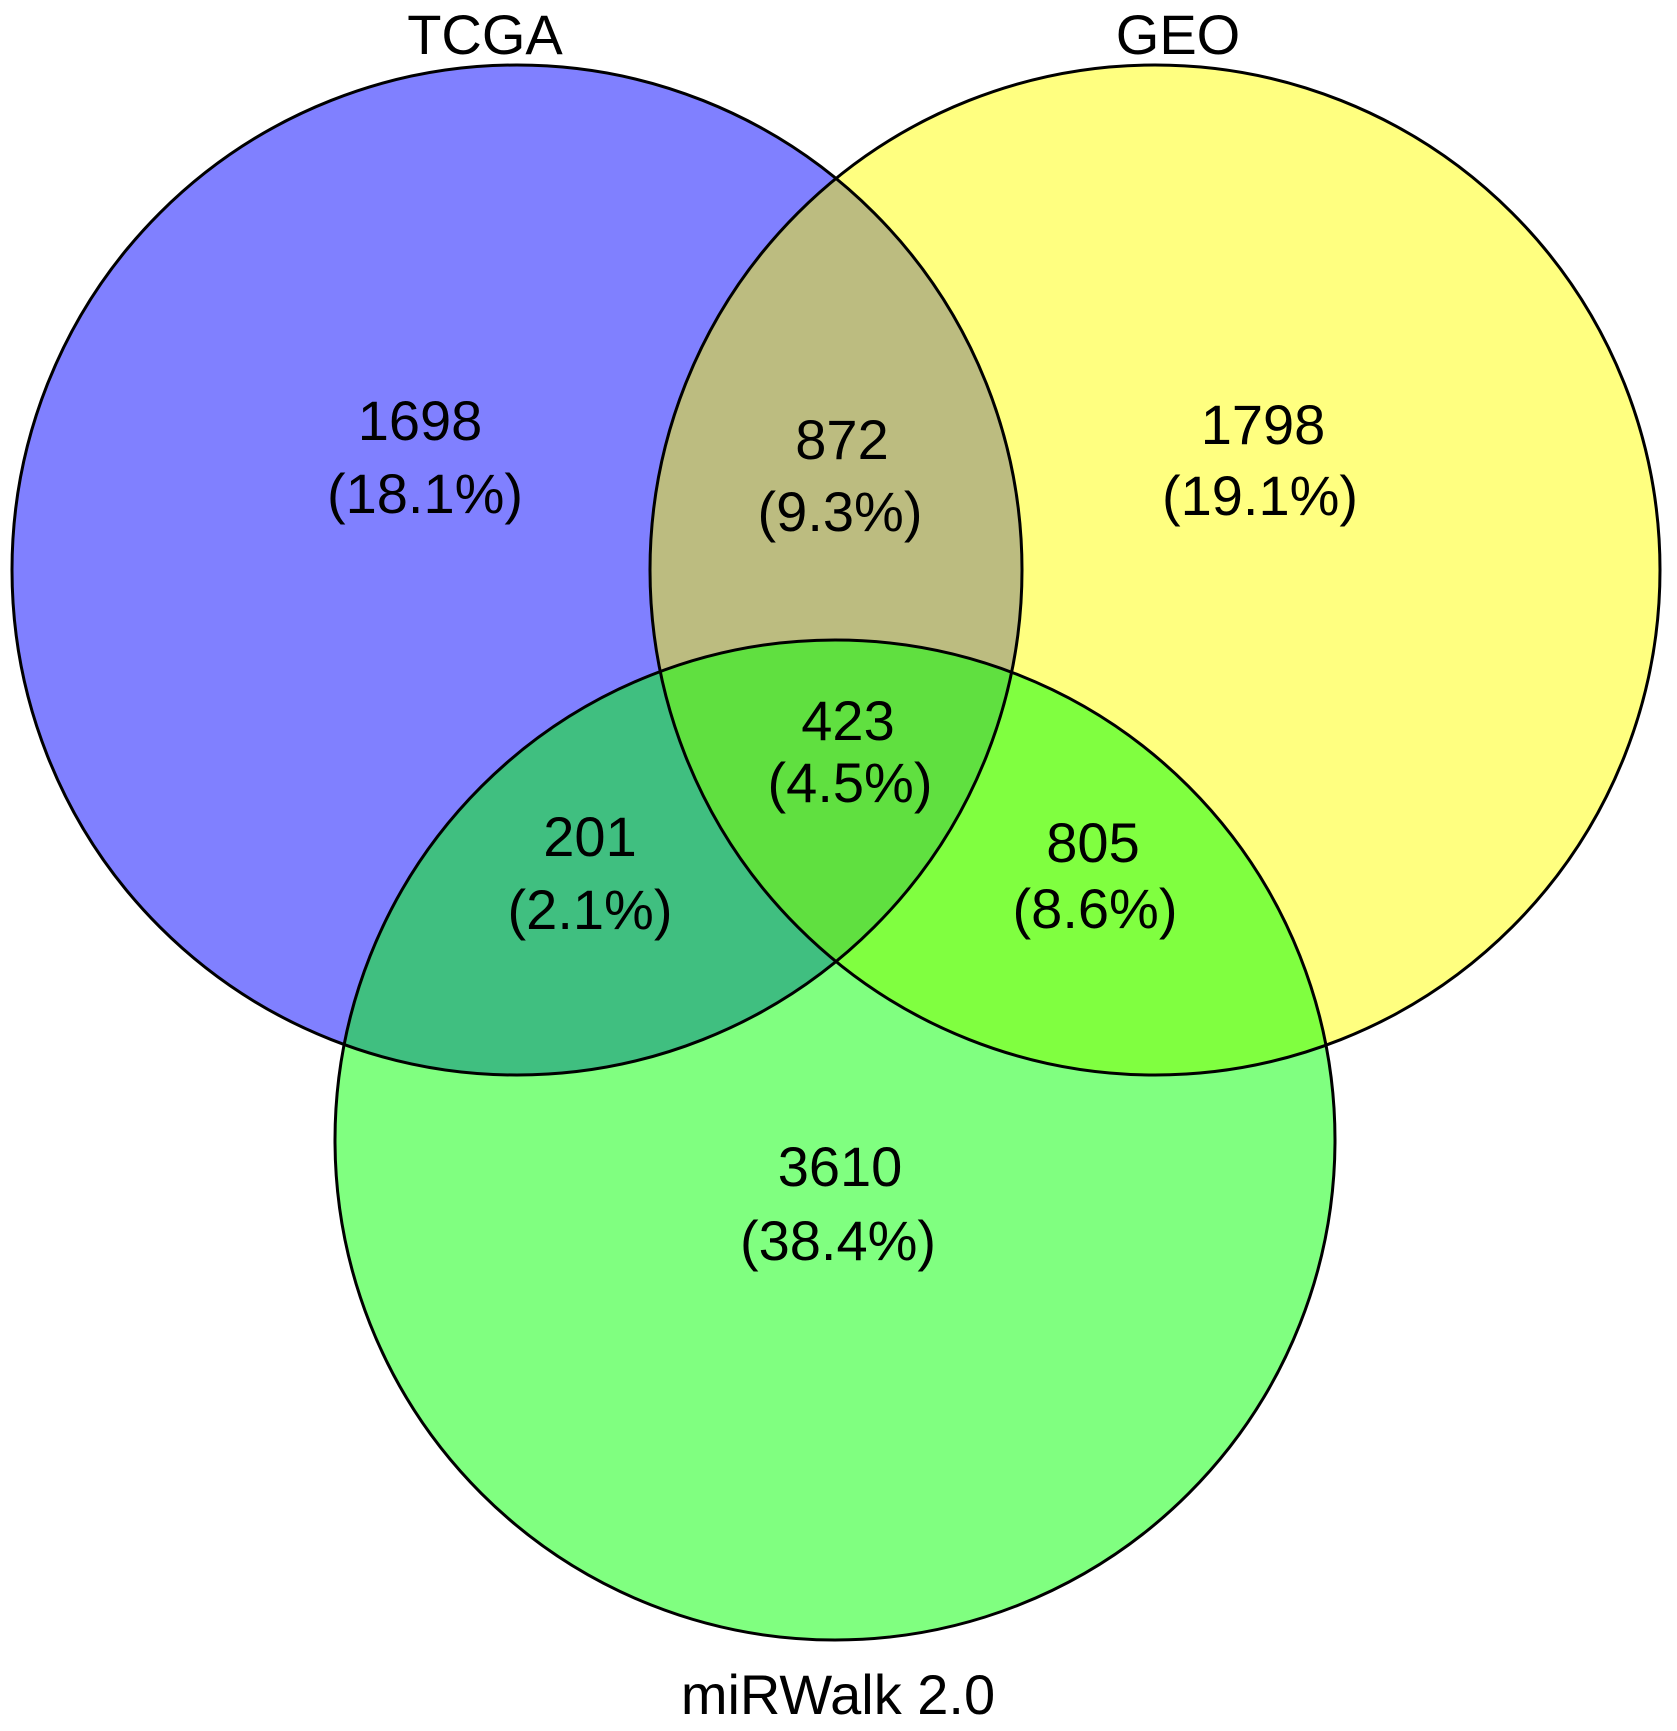 The image size is (1677, 1731). I want to click on mirwalk-only-count: 3610, so click(840, 1166).